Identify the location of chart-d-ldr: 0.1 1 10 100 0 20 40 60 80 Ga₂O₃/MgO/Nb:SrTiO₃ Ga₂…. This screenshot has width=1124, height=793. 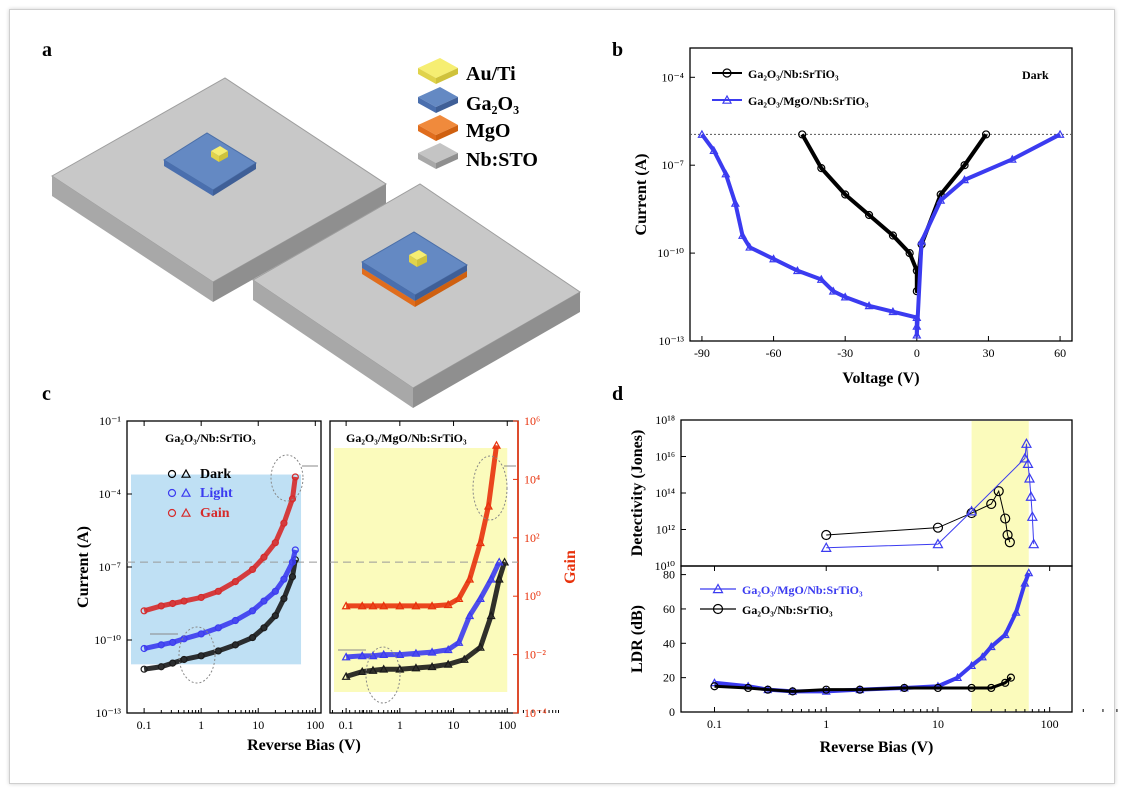
(873, 660).